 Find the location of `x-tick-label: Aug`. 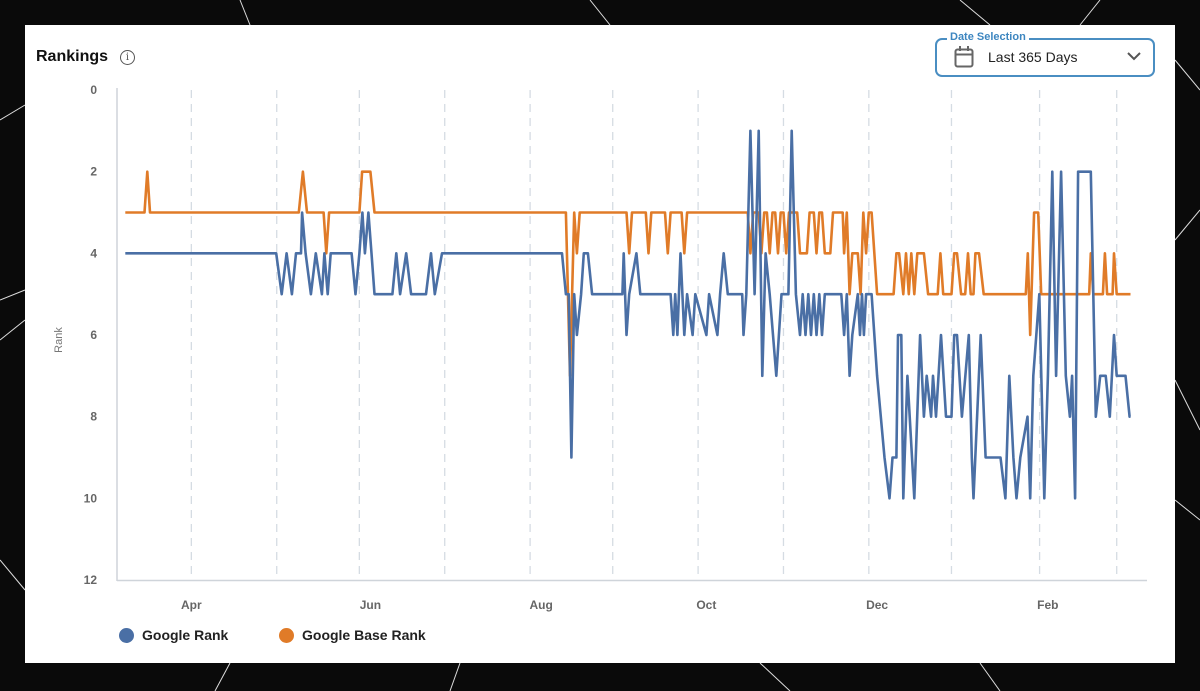

x-tick-label: Aug is located at coordinates (540, 605).